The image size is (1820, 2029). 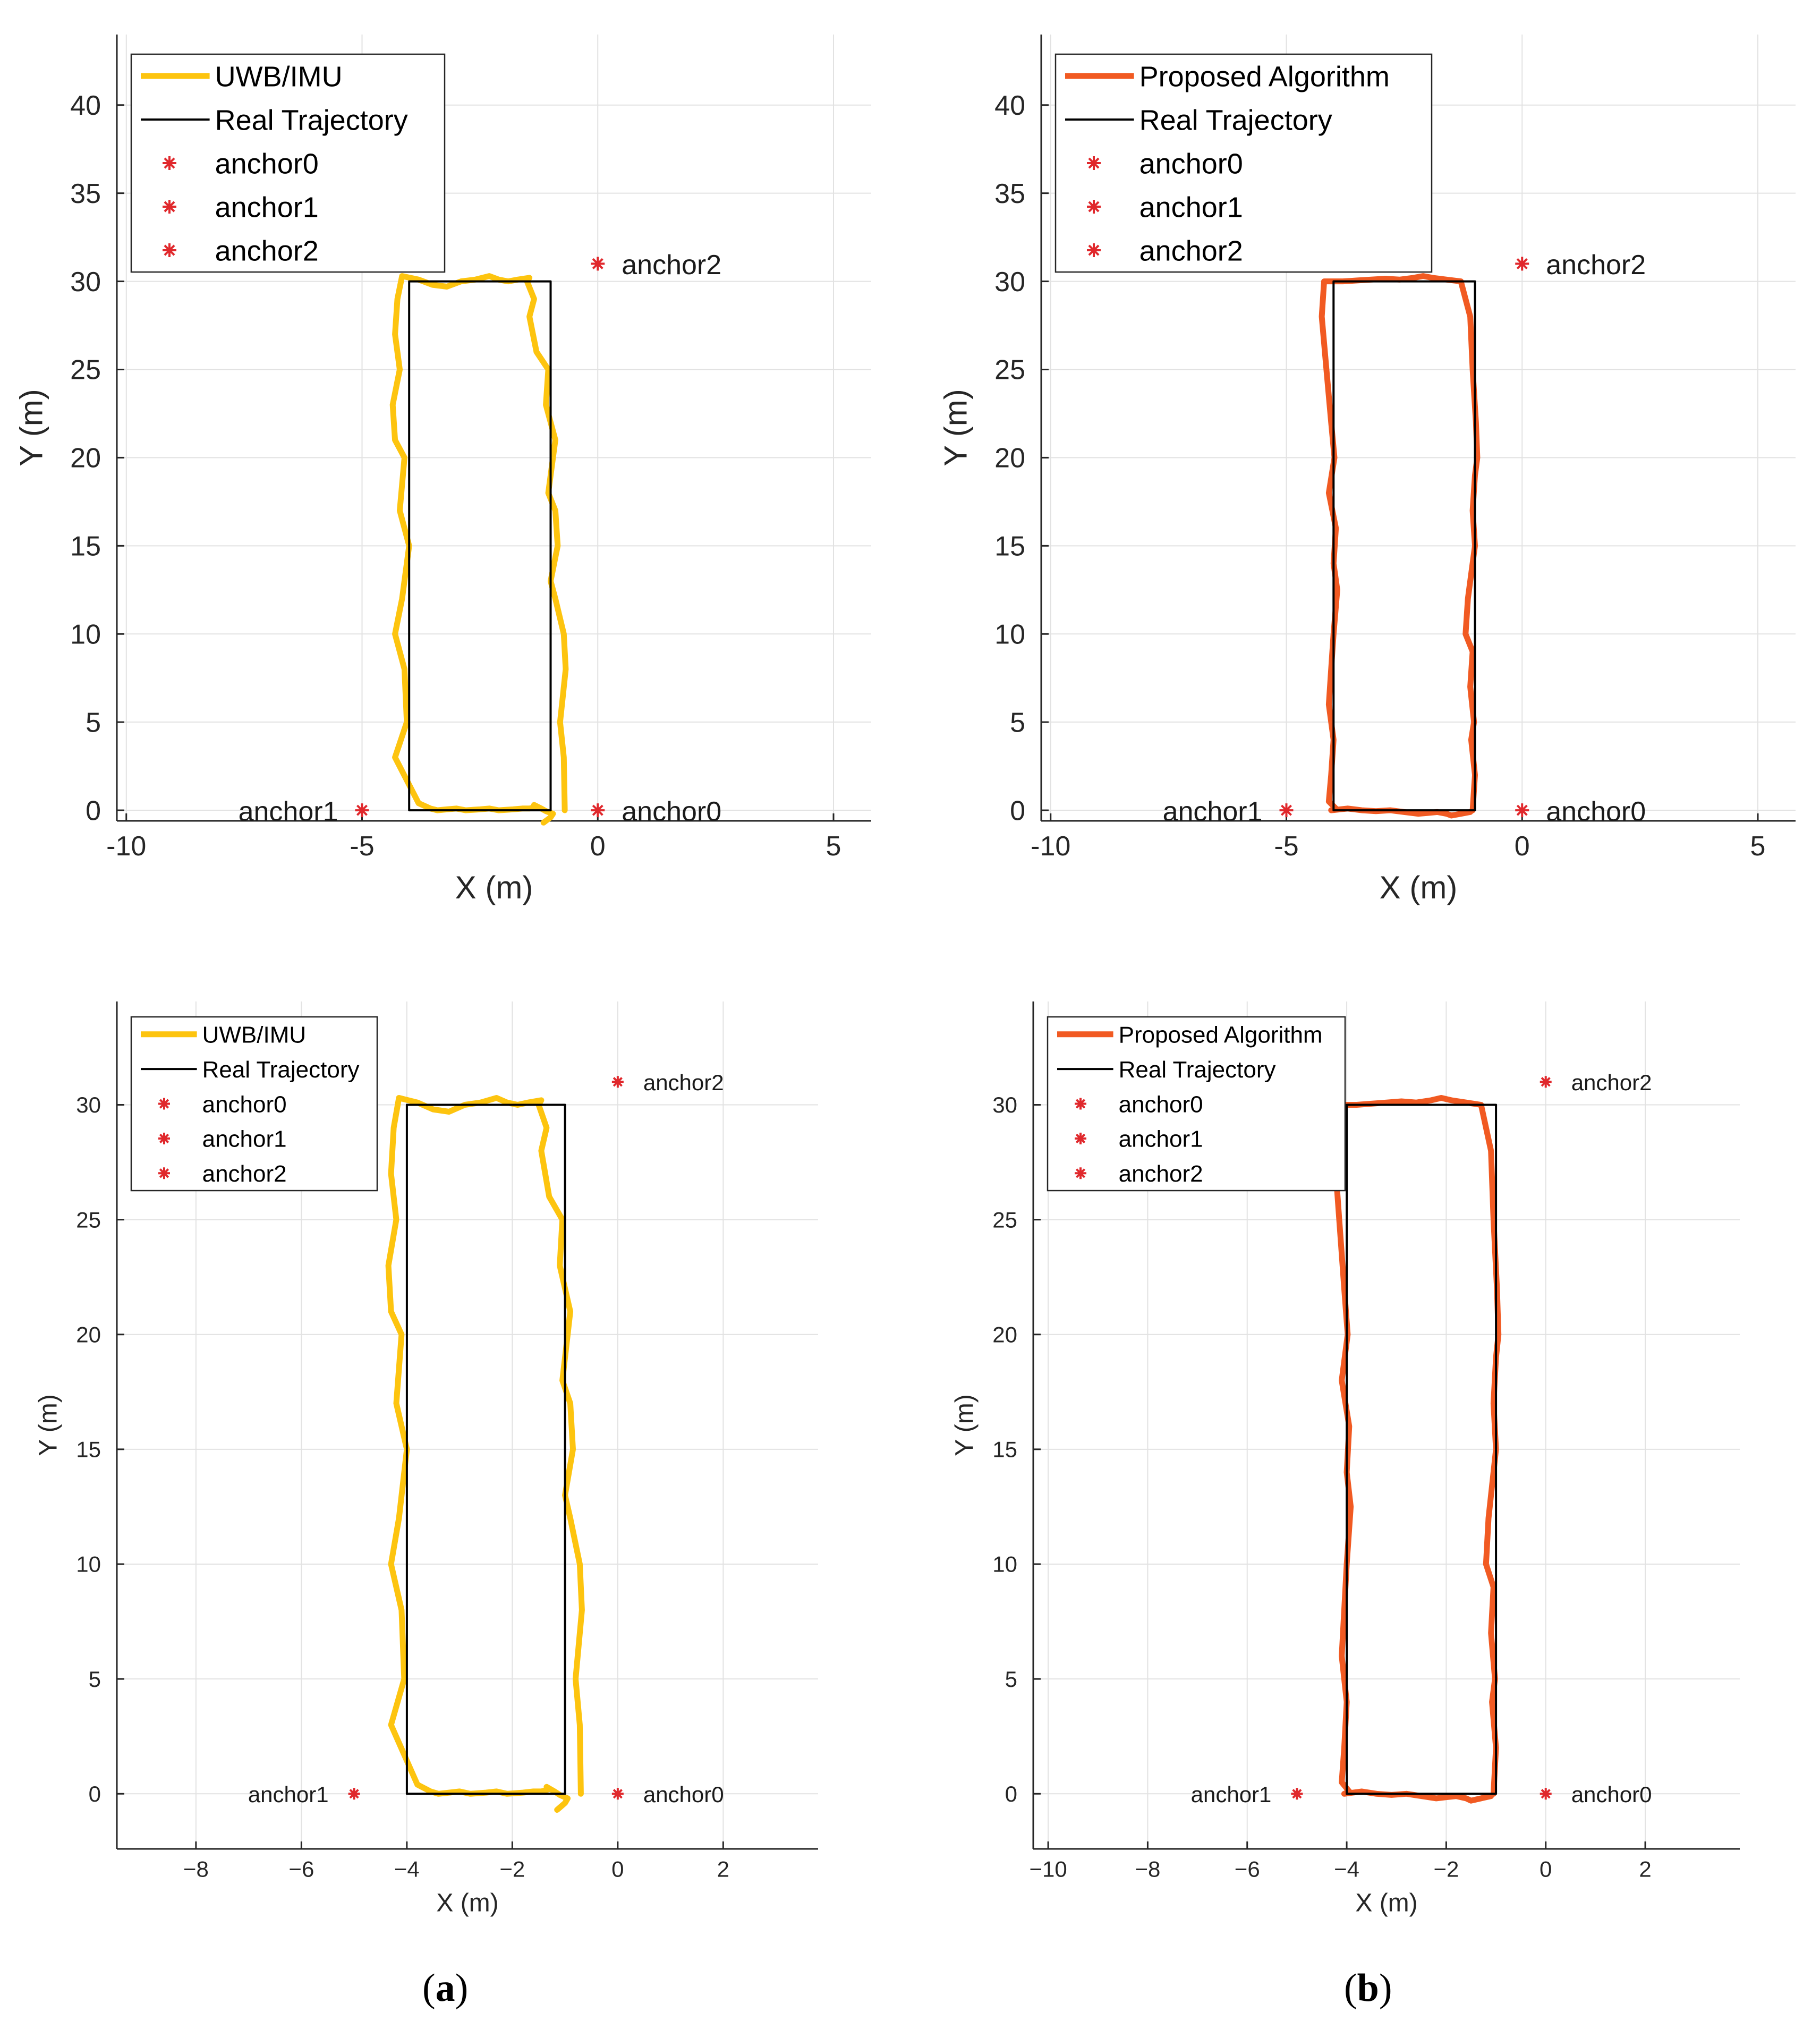 I want to click on caption-a: (a), so click(x=445, y=1988).